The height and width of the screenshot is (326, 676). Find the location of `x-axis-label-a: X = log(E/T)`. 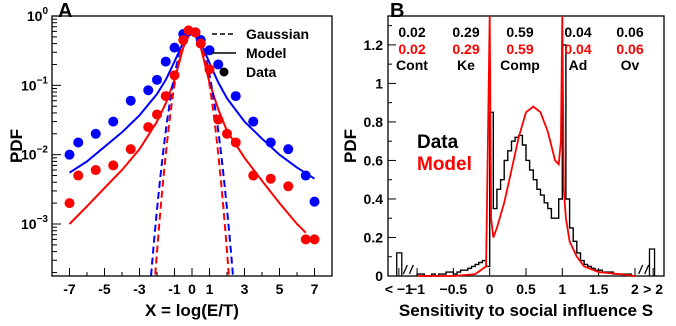

x-axis-label-a: X = log(E/T) is located at coordinates (192, 310).